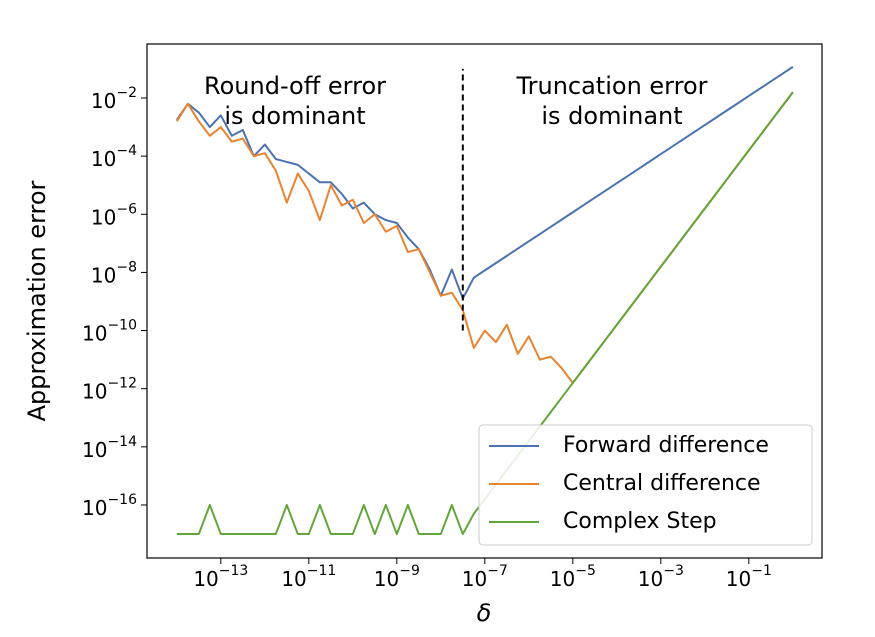 The image size is (875, 637). What do you see at coordinates (114, 157) in the screenshot?
I see `y-tick-label: 10⁻⁴` at bounding box center [114, 157].